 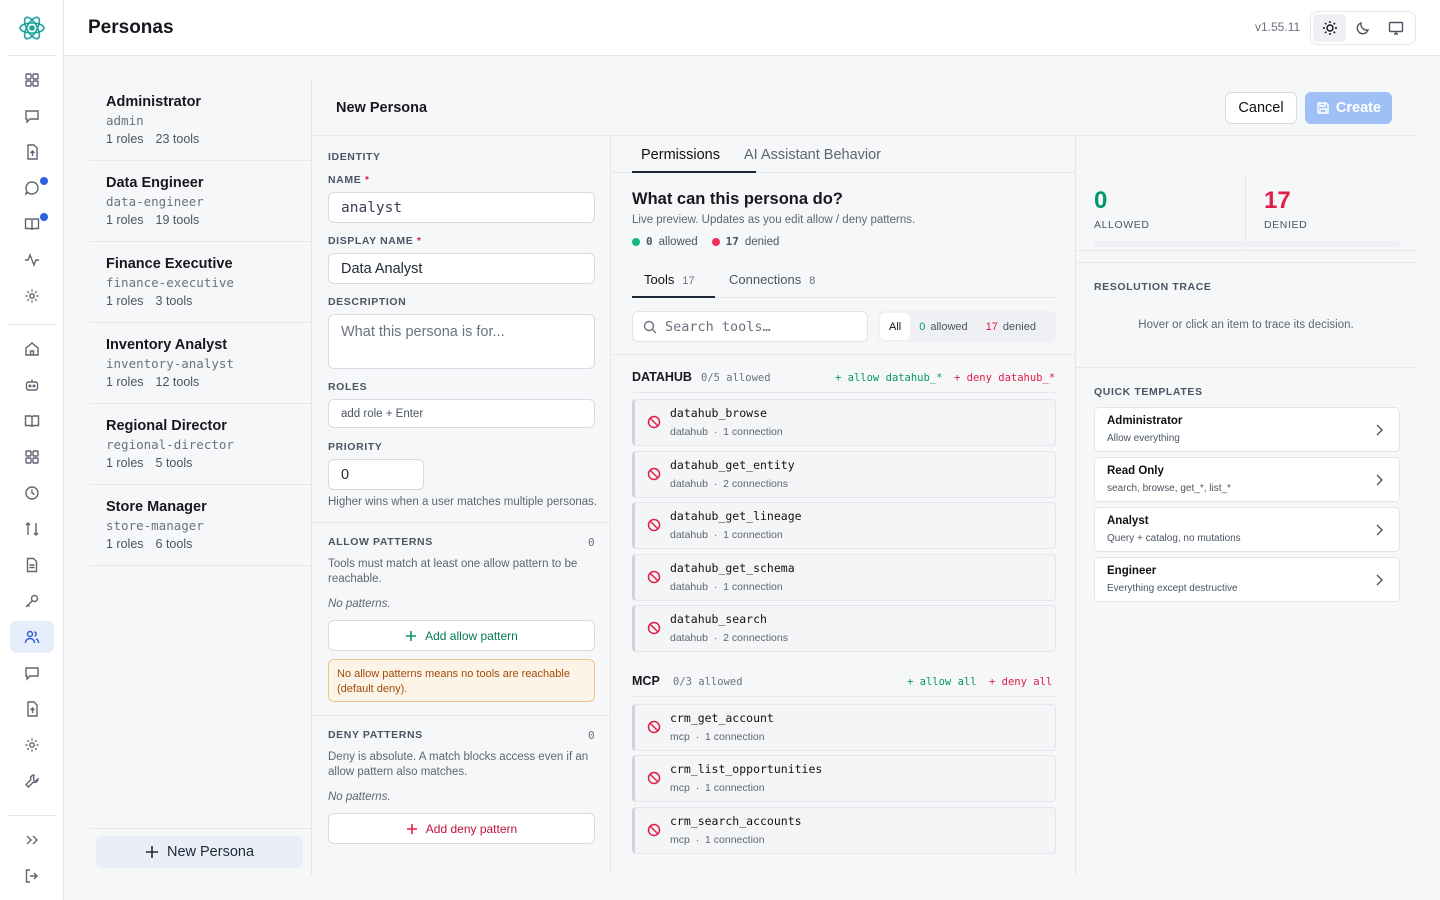 I want to click on tool-name: datahub_search, so click(x=718, y=619).